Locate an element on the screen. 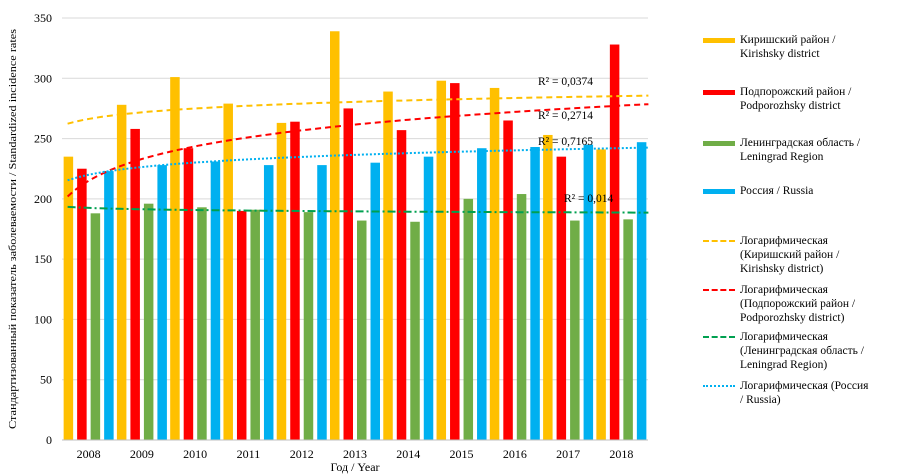  x-tick-2013: 2013 is located at coordinates (355, 454).